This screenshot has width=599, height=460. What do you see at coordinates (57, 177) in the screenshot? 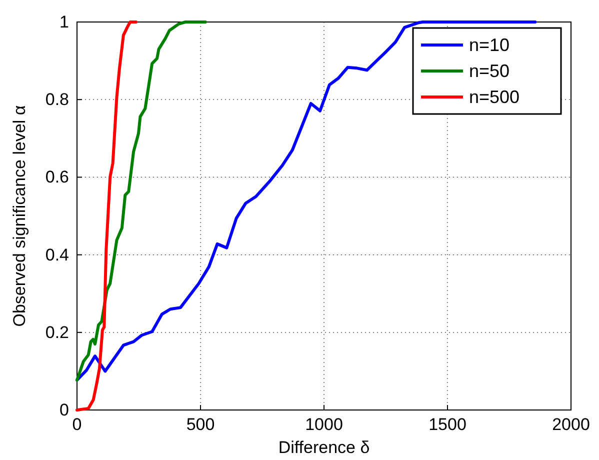
I see `y-tick-label: 0.6` at bounding box center [57, 177].